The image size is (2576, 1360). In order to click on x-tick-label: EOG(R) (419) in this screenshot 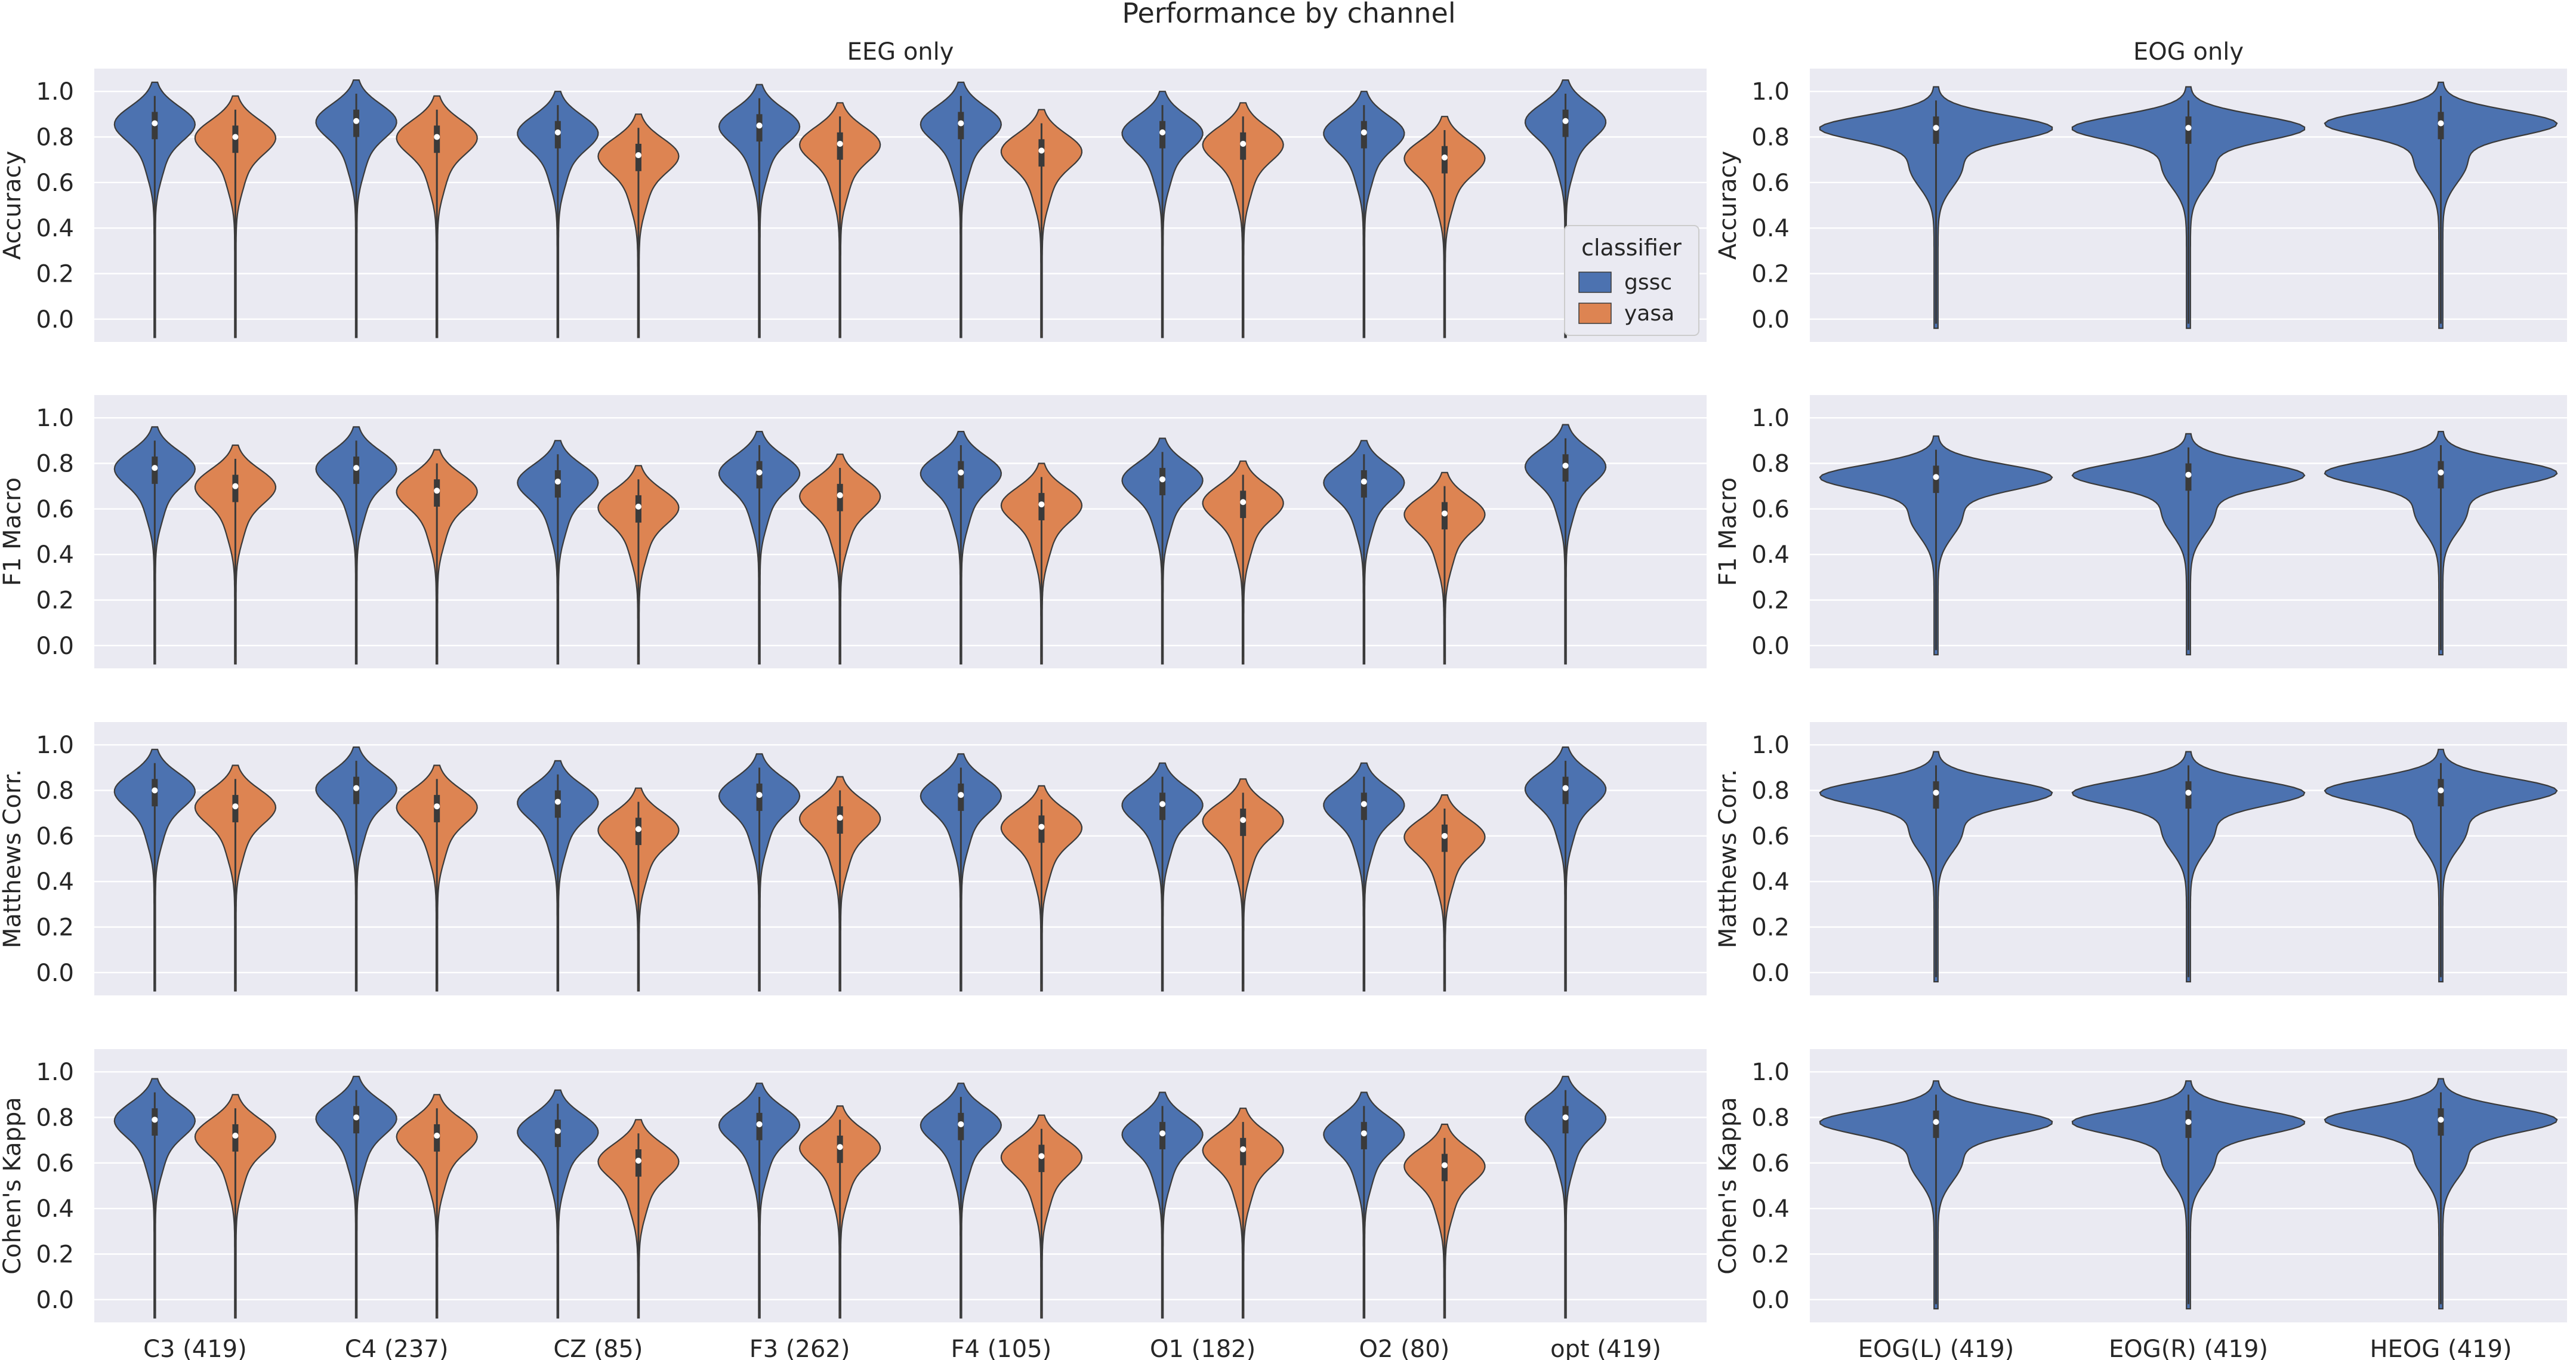, I will do `click(2188, 1348)`.